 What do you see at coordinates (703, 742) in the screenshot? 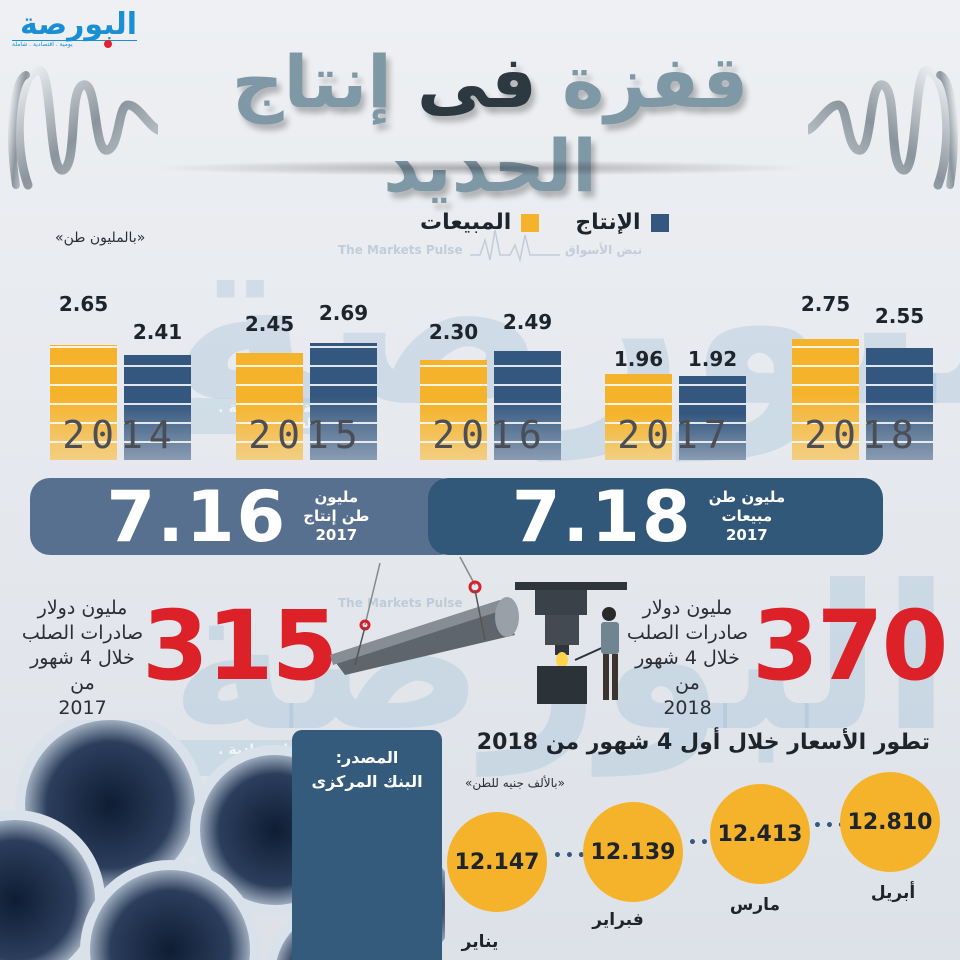
I see `prices-title: تطور الأسعار خلال أول 4 شهور من 2018` at bounding box center [703, 742].